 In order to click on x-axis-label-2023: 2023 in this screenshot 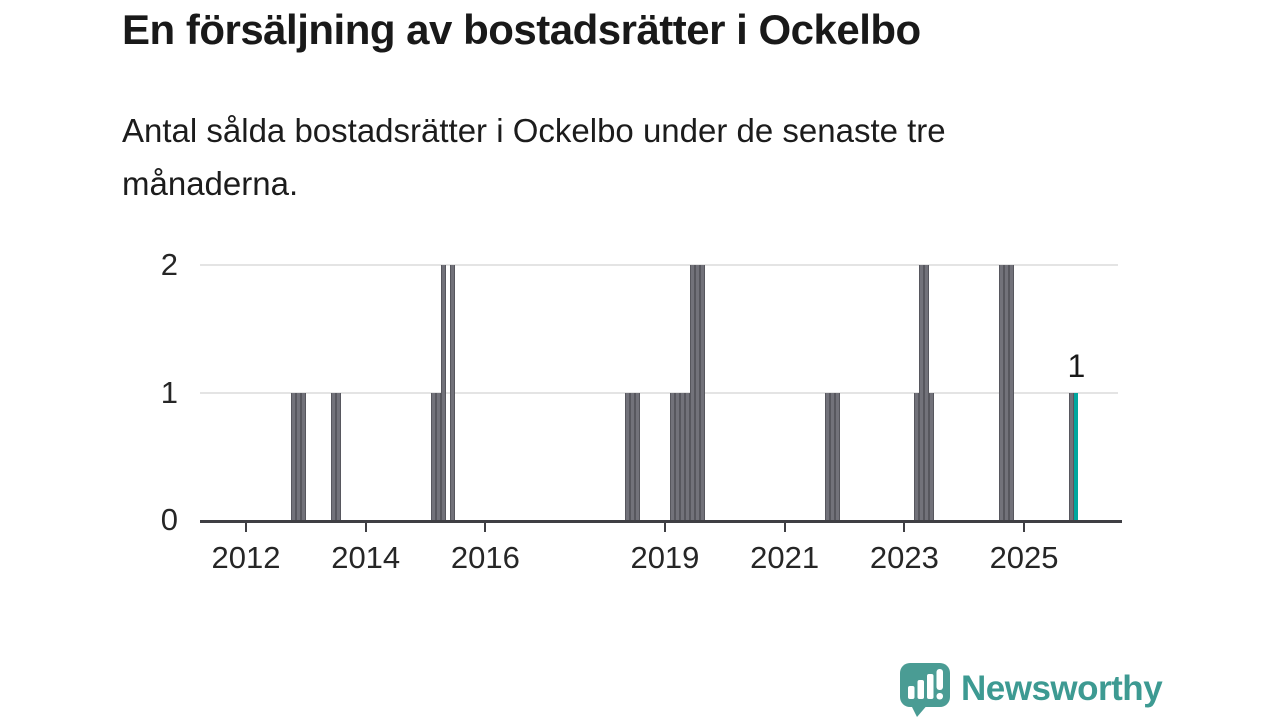, I will do `click(904, 557)`.